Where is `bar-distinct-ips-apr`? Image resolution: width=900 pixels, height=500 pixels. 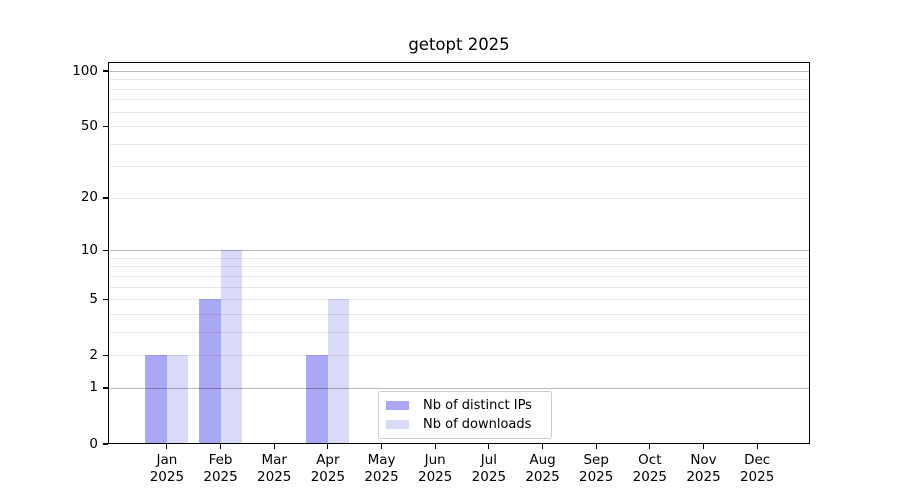 bar-distinct-ips-apr is located at coordinates (317, 399).